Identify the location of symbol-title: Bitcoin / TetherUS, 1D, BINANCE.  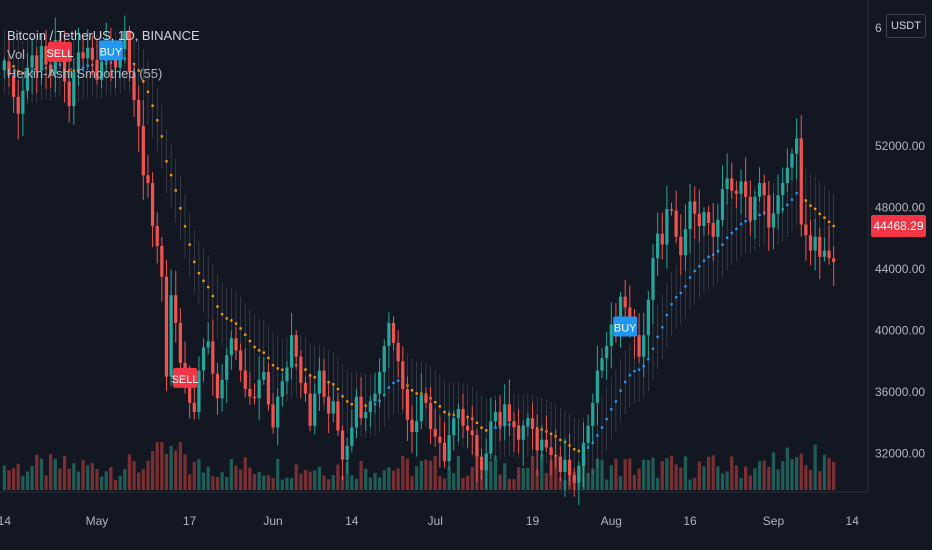
(103, 35).